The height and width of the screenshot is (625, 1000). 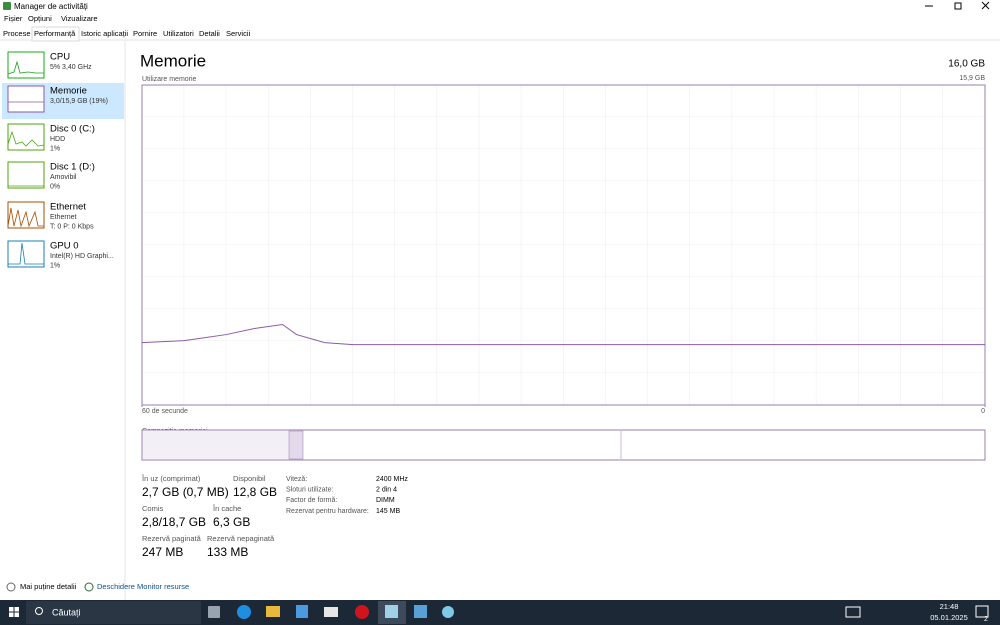 What do you see at coordinates (64, 246) in the screenshot?
I see `sidebar-name: GPU 0` at bounding box center [64, 246].